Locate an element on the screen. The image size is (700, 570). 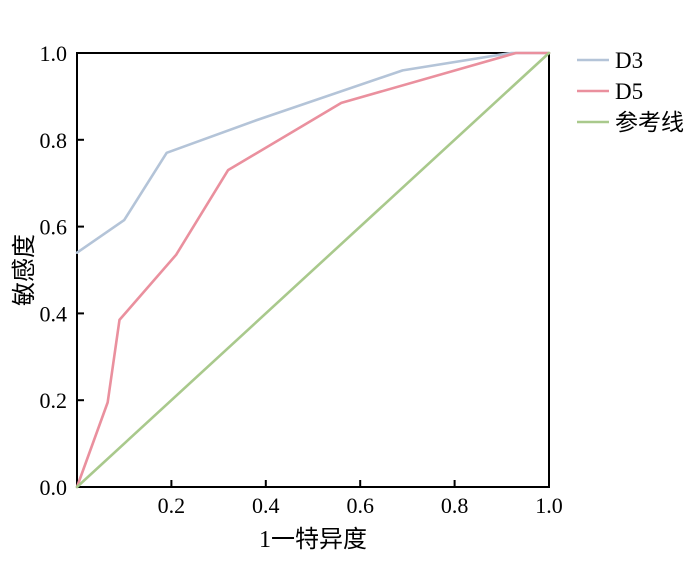
legend-label: D5 is located at coordinates (629, 91).